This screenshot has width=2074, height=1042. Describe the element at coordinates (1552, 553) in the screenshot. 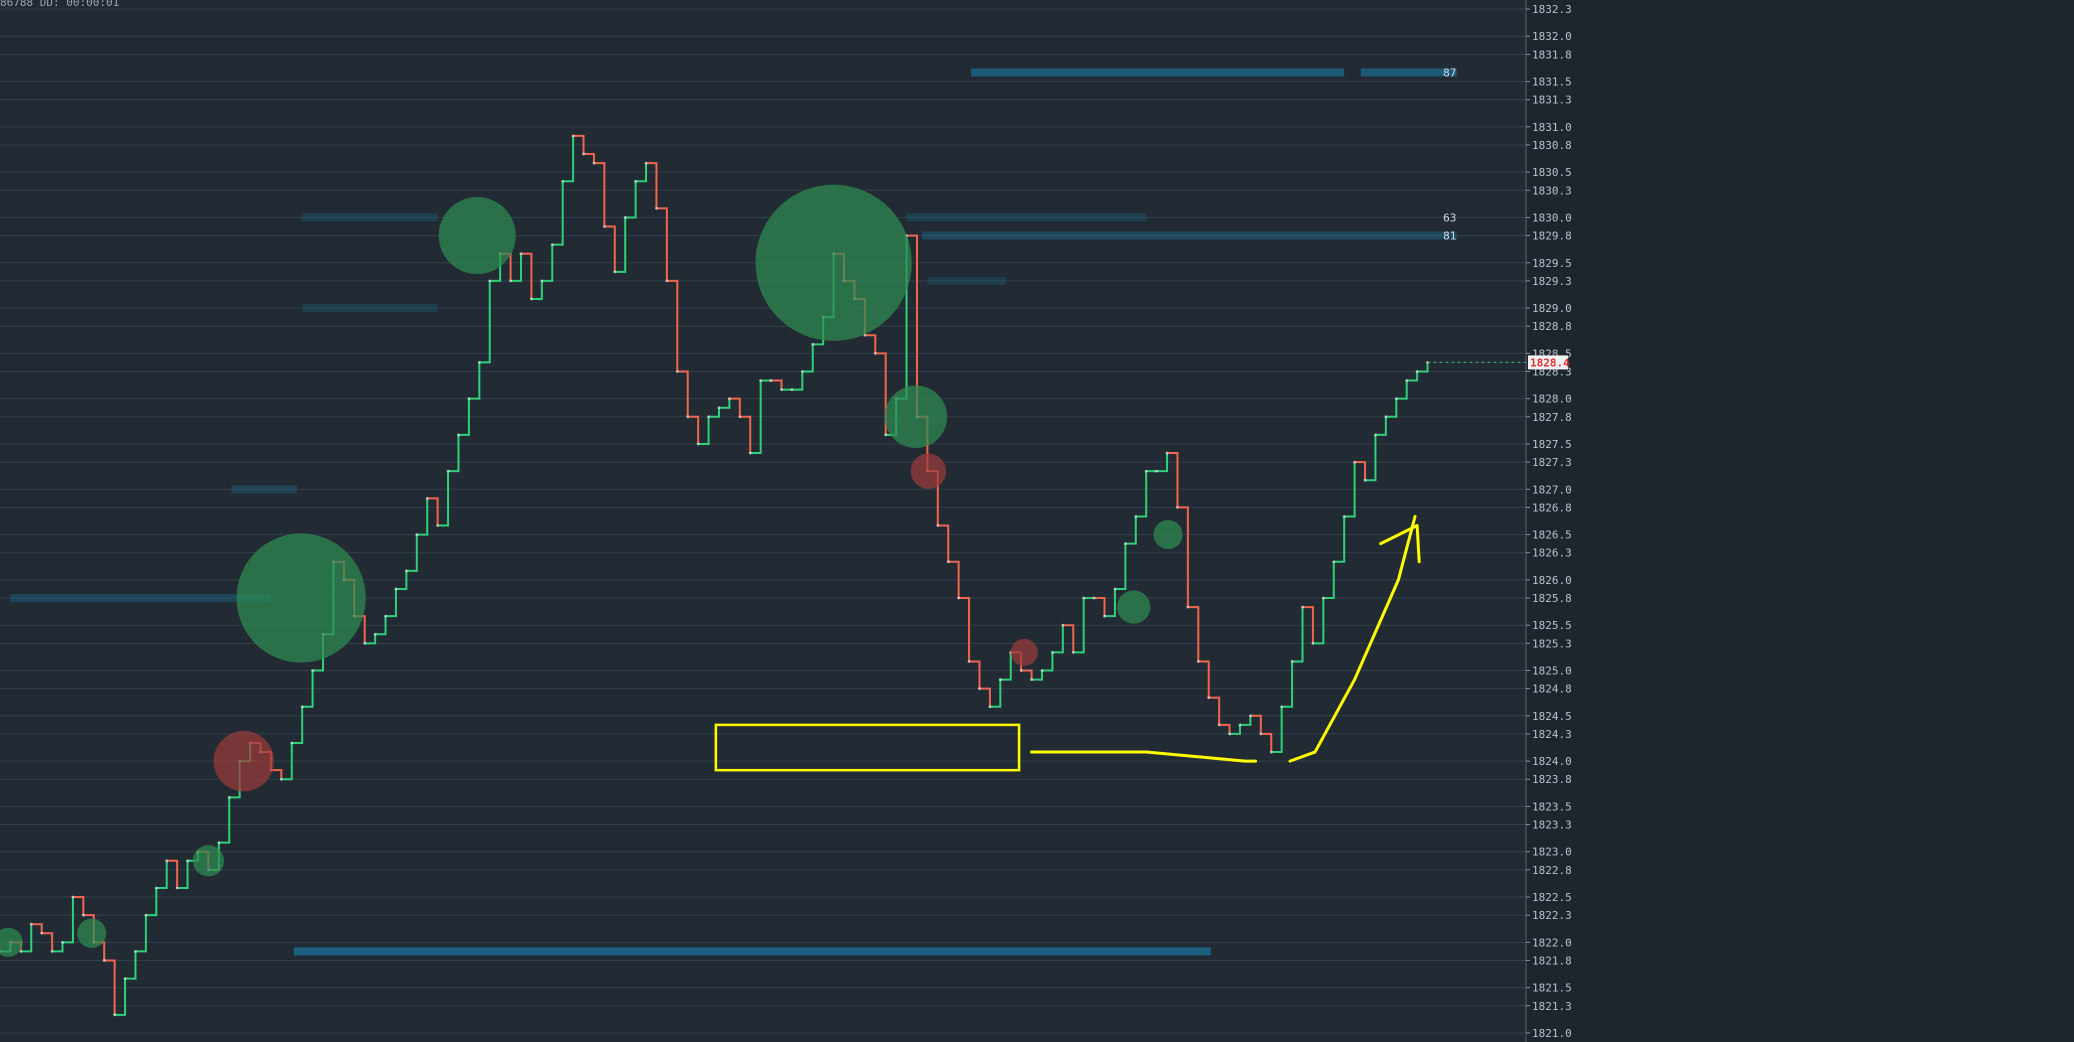

I see `y-tick-label: 1826.3` at that location.